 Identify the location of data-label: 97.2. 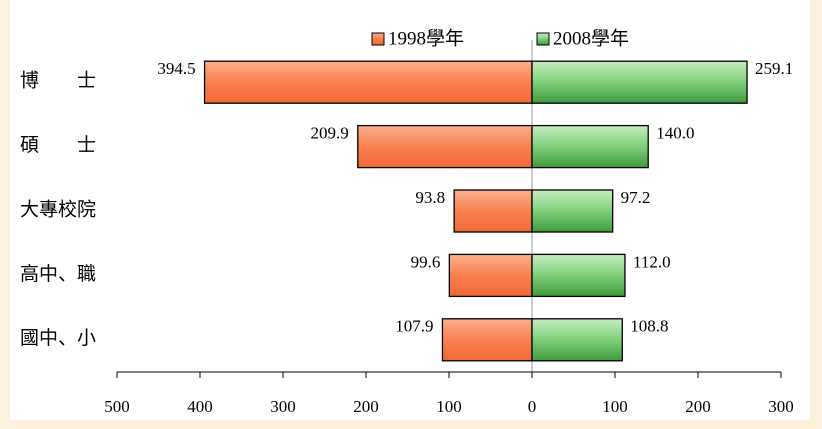
(636, 197).